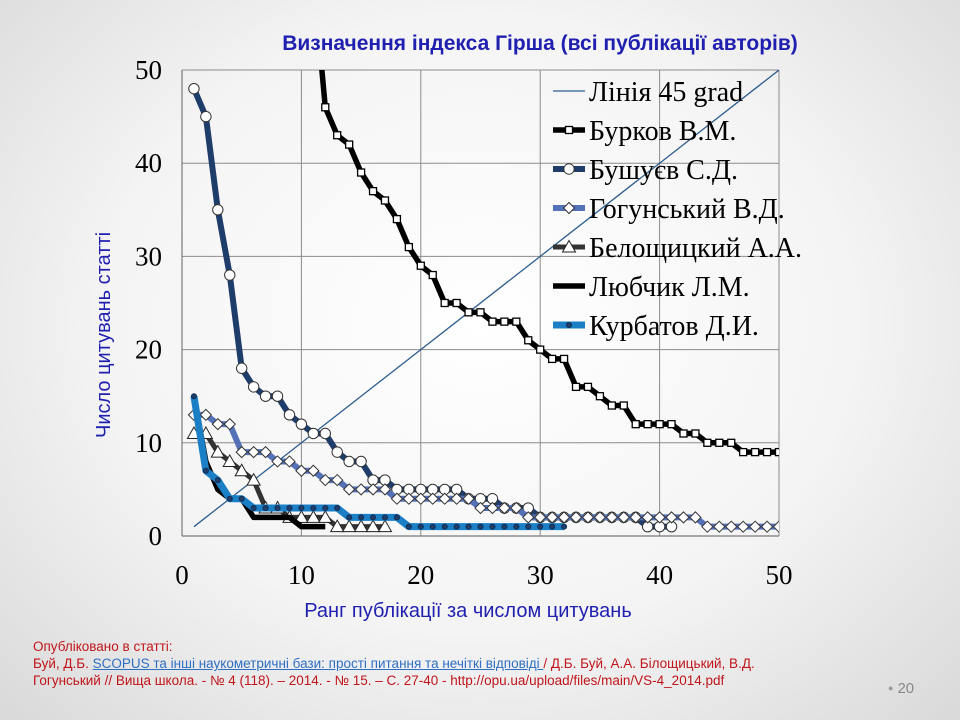 The height and width of the screenshot is (720, 960). Describe the element at coordinates (663, 170) in the screenshot. I see `legend-label-3: Бушуєв С.Д.` at that location.